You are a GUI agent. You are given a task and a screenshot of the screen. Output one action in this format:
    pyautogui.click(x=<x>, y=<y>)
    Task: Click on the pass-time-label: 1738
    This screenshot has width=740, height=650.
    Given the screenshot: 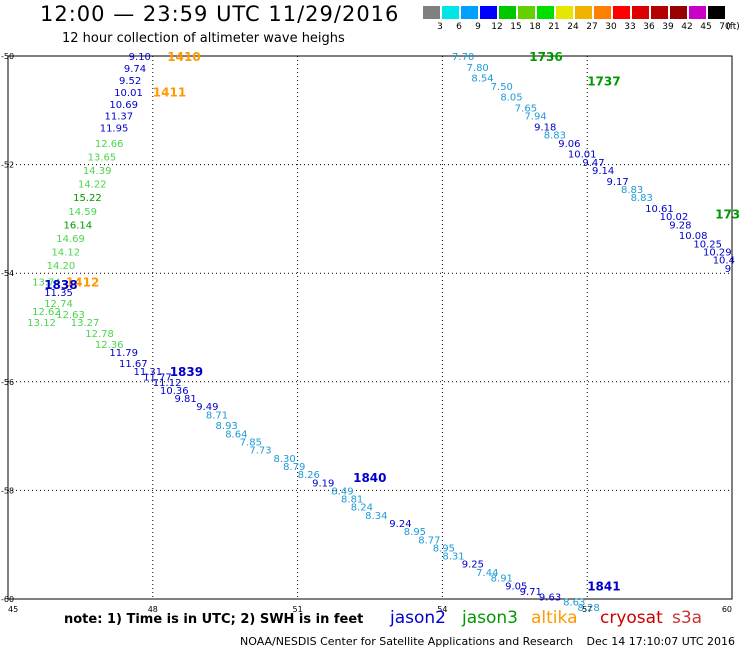 What is the action you would take?
    pyautogui.click(x=727, y=214)
    